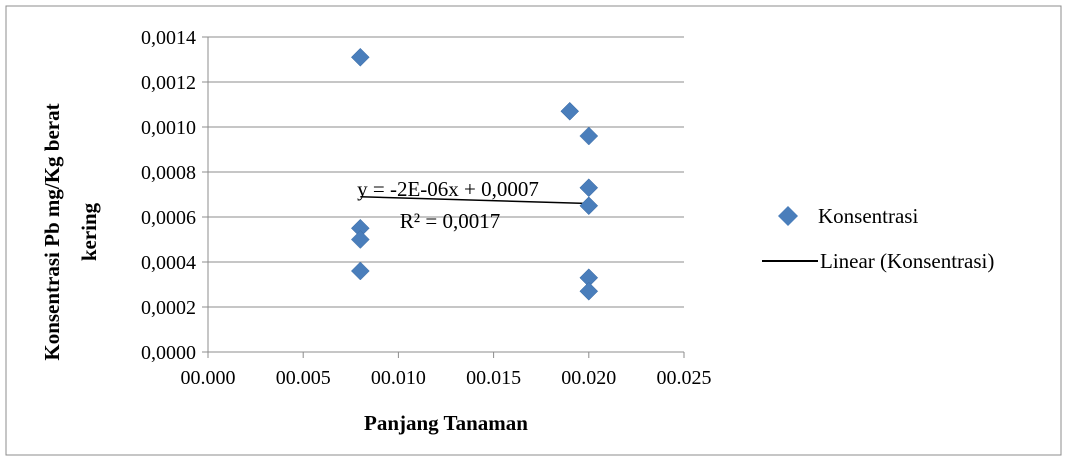  Describe the element at coordinates (52, 231) in the screenshot. I see `y-axis-title-line-1: Konsentrasi Pb mg/Kg berat` at that location.